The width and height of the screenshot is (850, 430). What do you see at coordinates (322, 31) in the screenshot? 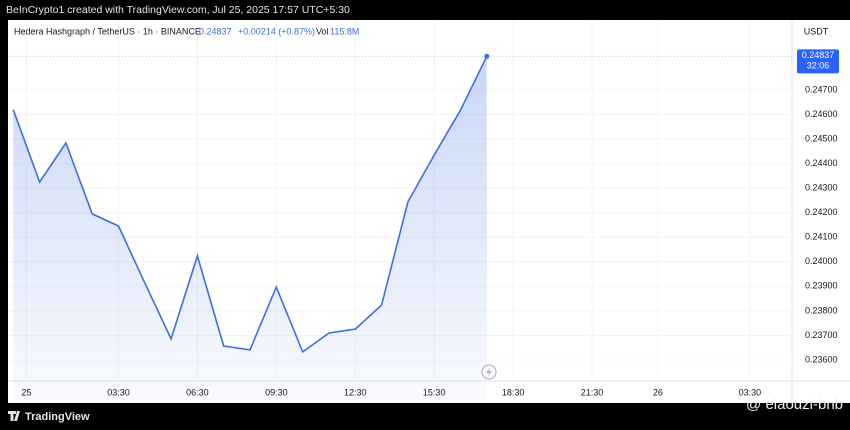
I see `volume-label: Vol` at bounding box center [322, 31].